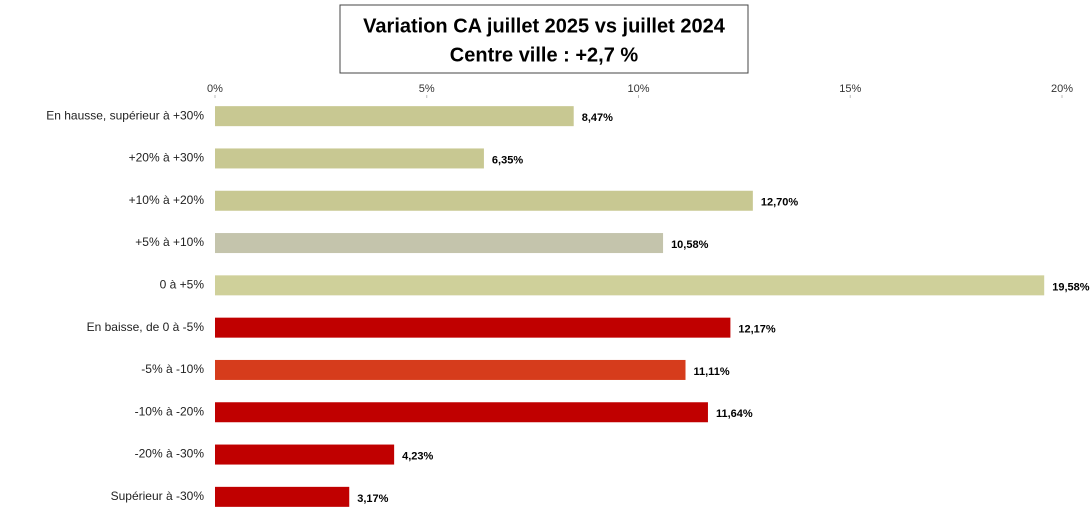 This screenshot has width=1090, height=526. I want to click on value-label: 19,58%, so click(1071, 287).